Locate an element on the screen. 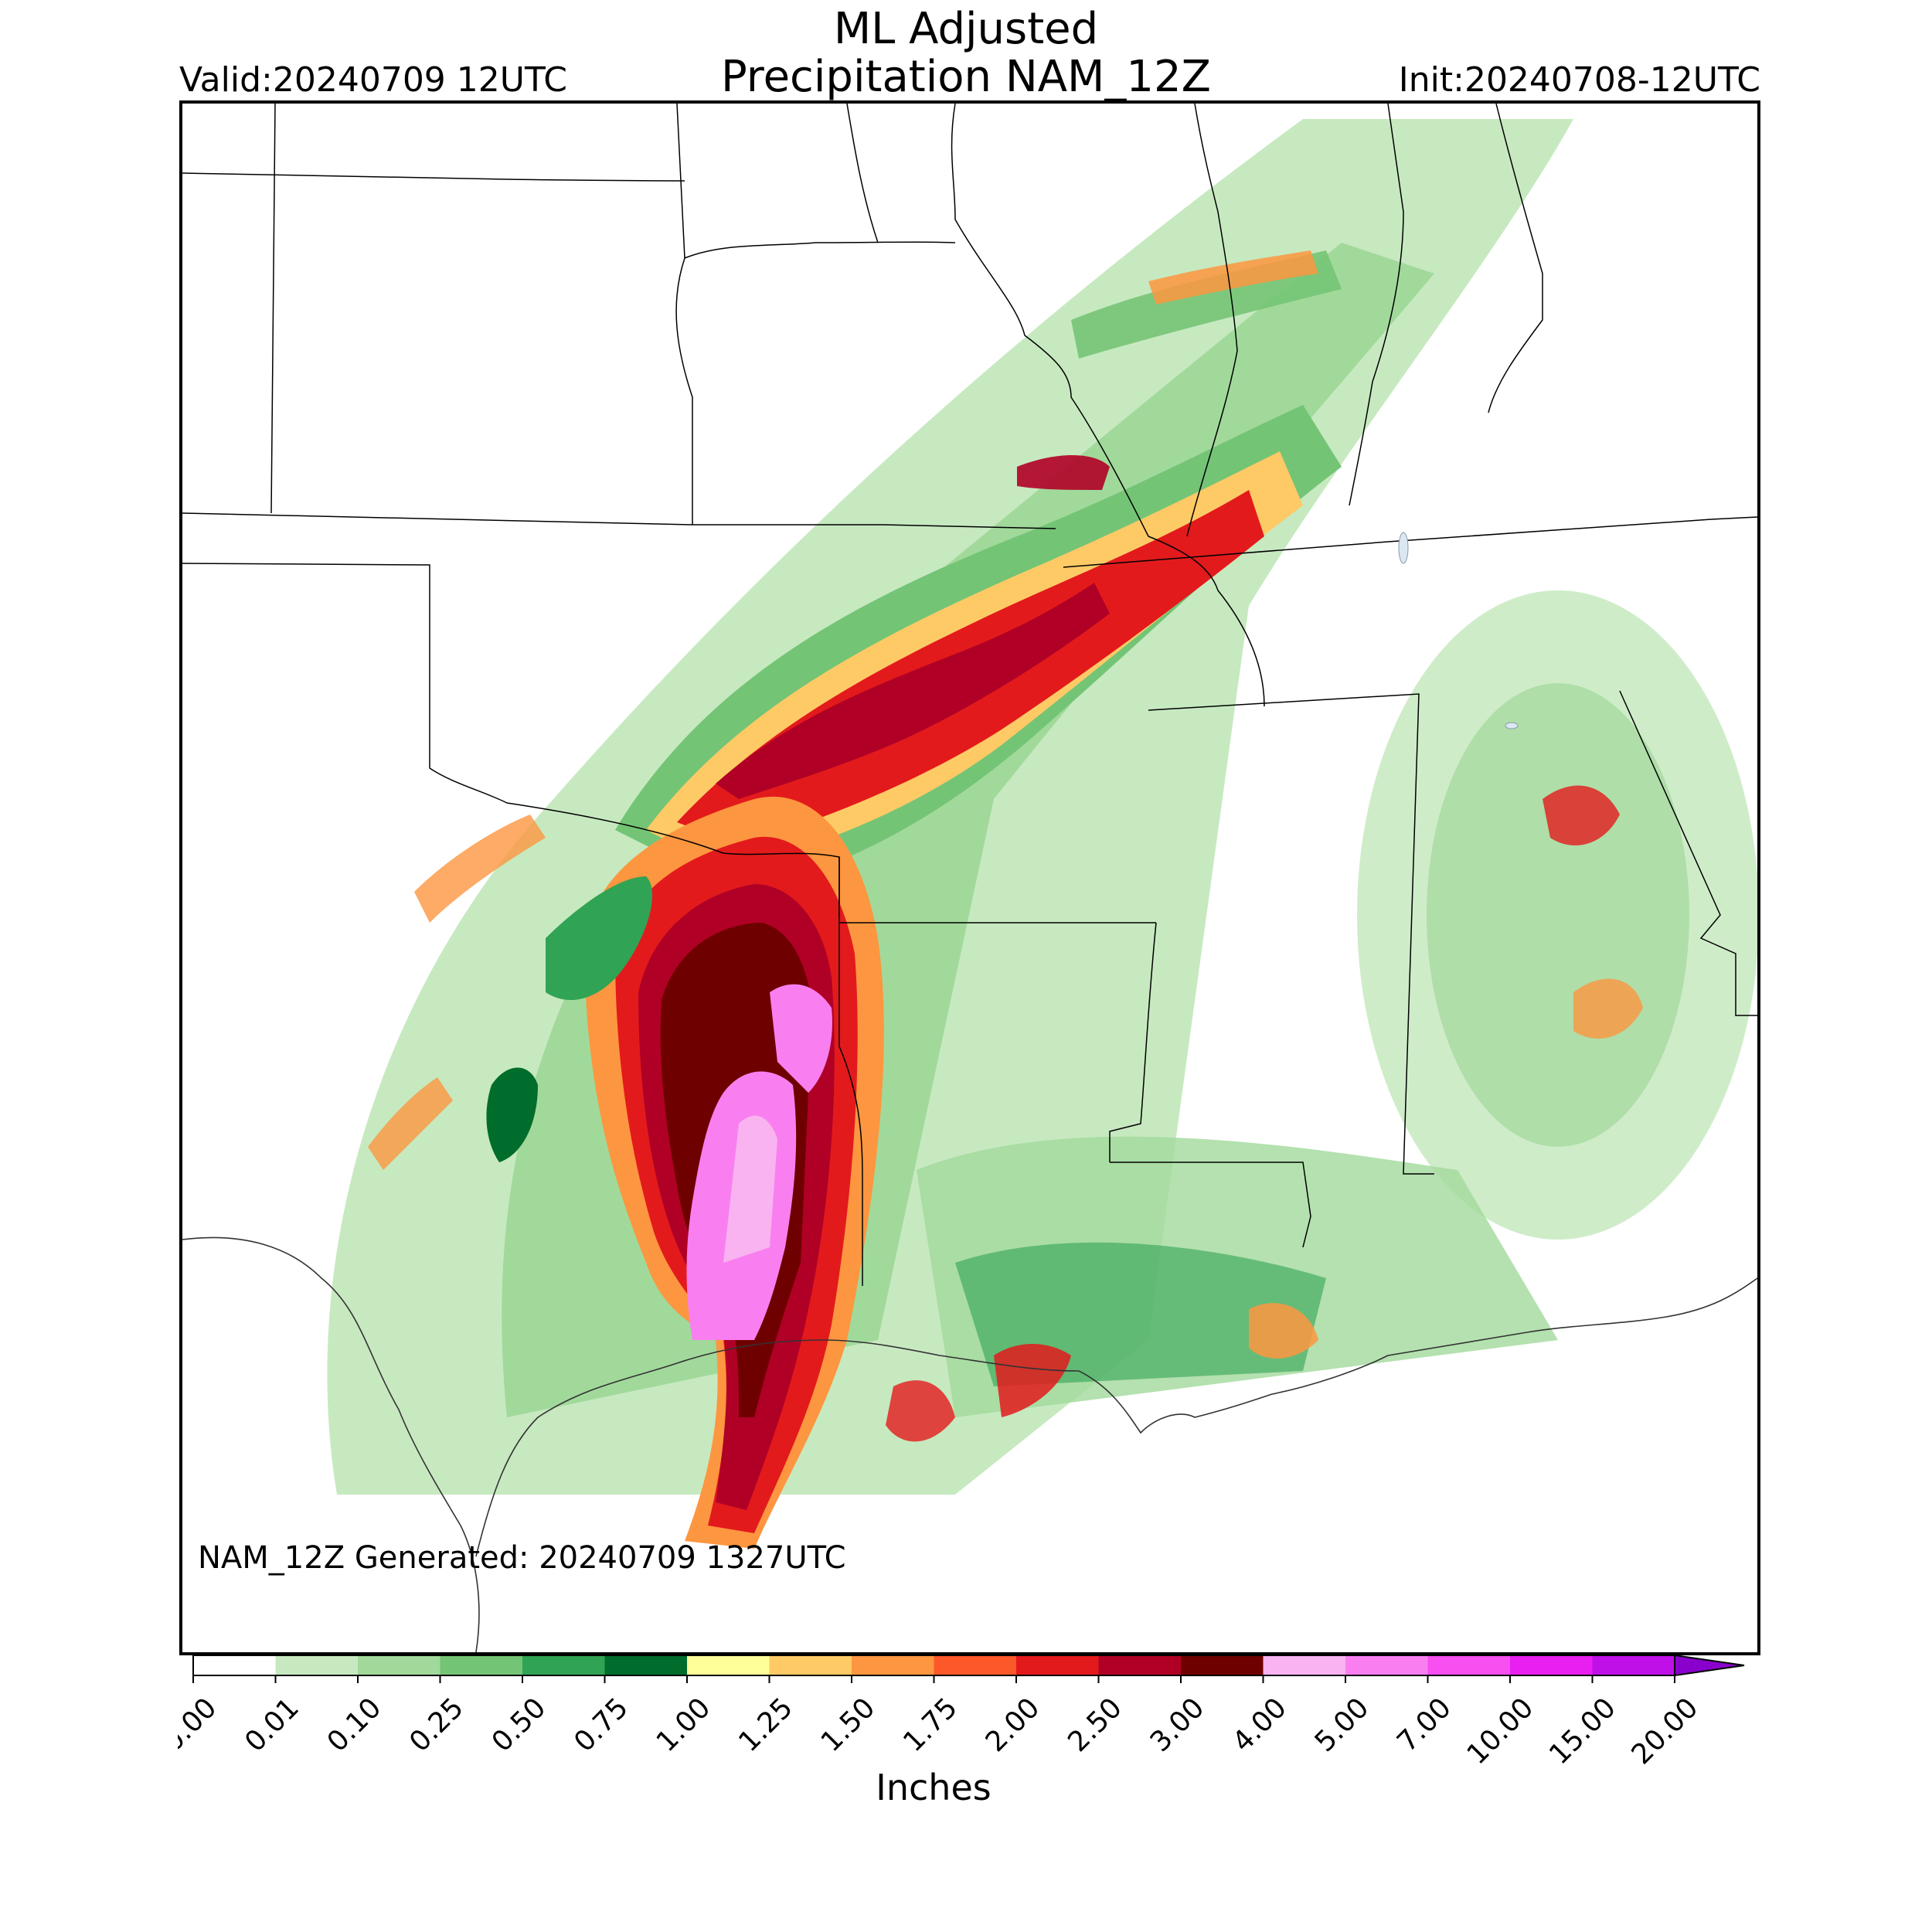  colorbar-tick-label: 1.00 is located at coordinates (684, 1725).